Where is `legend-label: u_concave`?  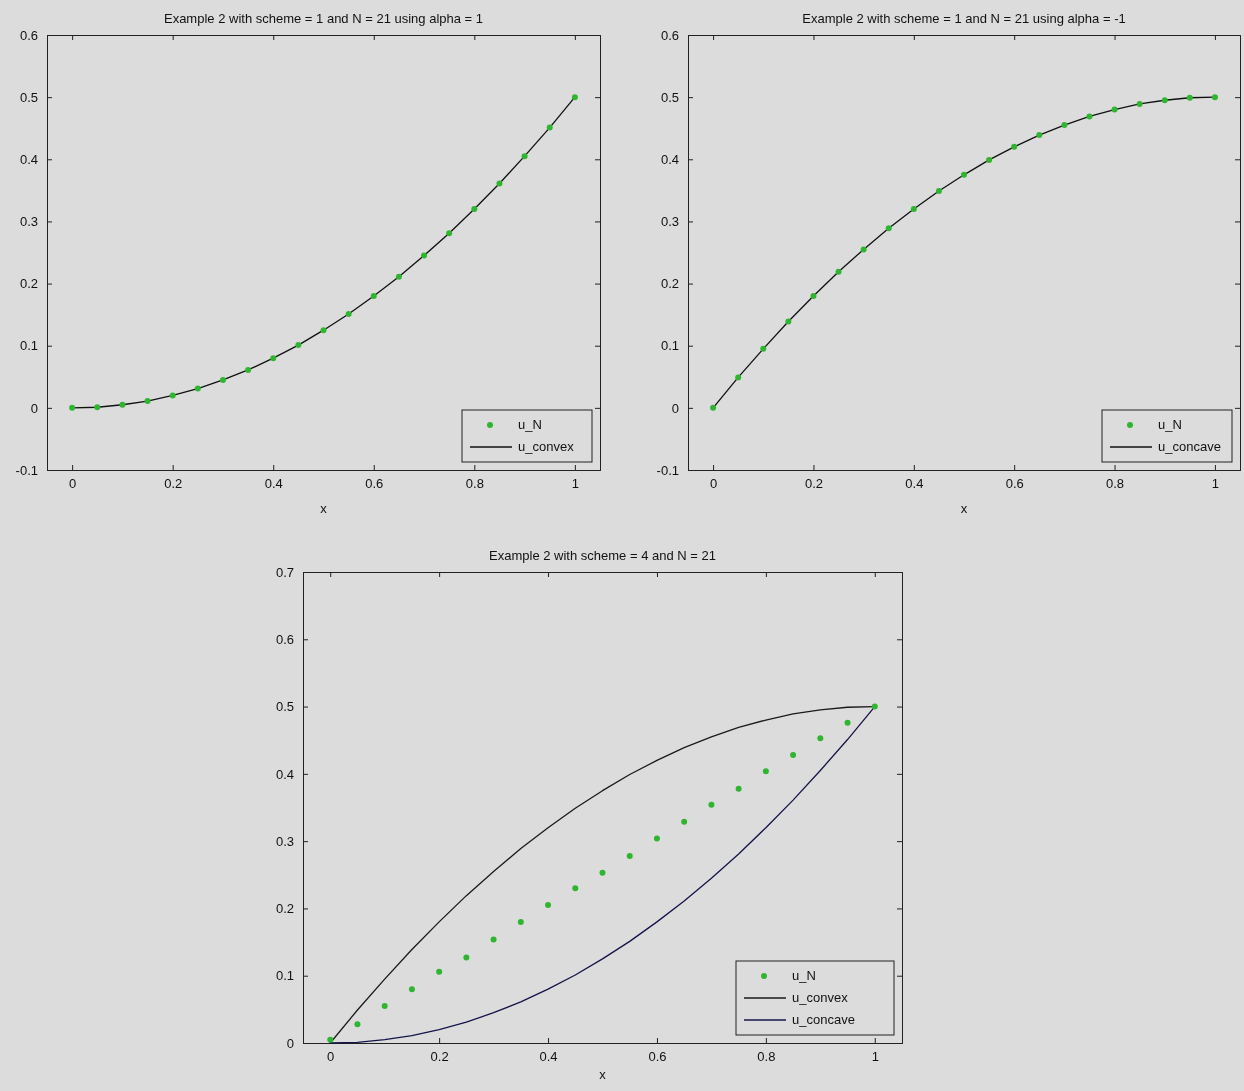 legend-label: u_concave is located at coordinates (823, 1019).